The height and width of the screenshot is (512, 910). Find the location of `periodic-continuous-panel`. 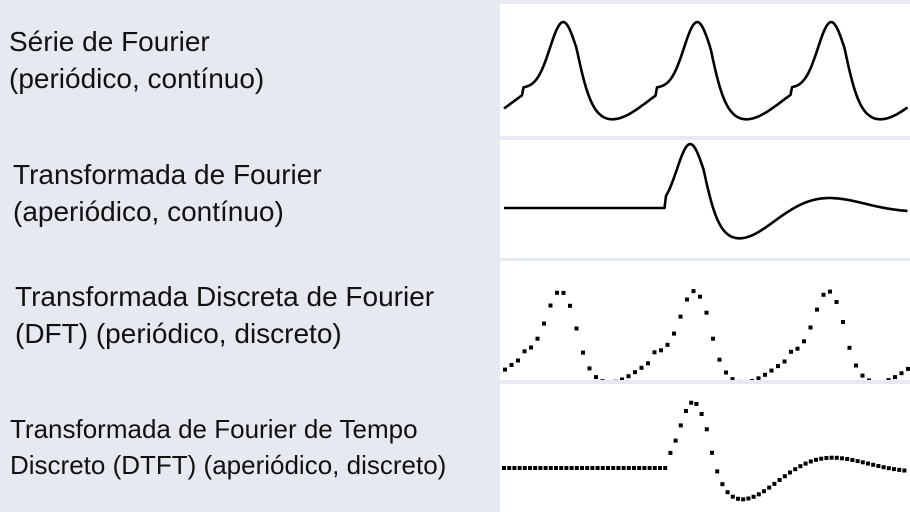

periodic-continuous-panel is located at coordinates (705, 70).